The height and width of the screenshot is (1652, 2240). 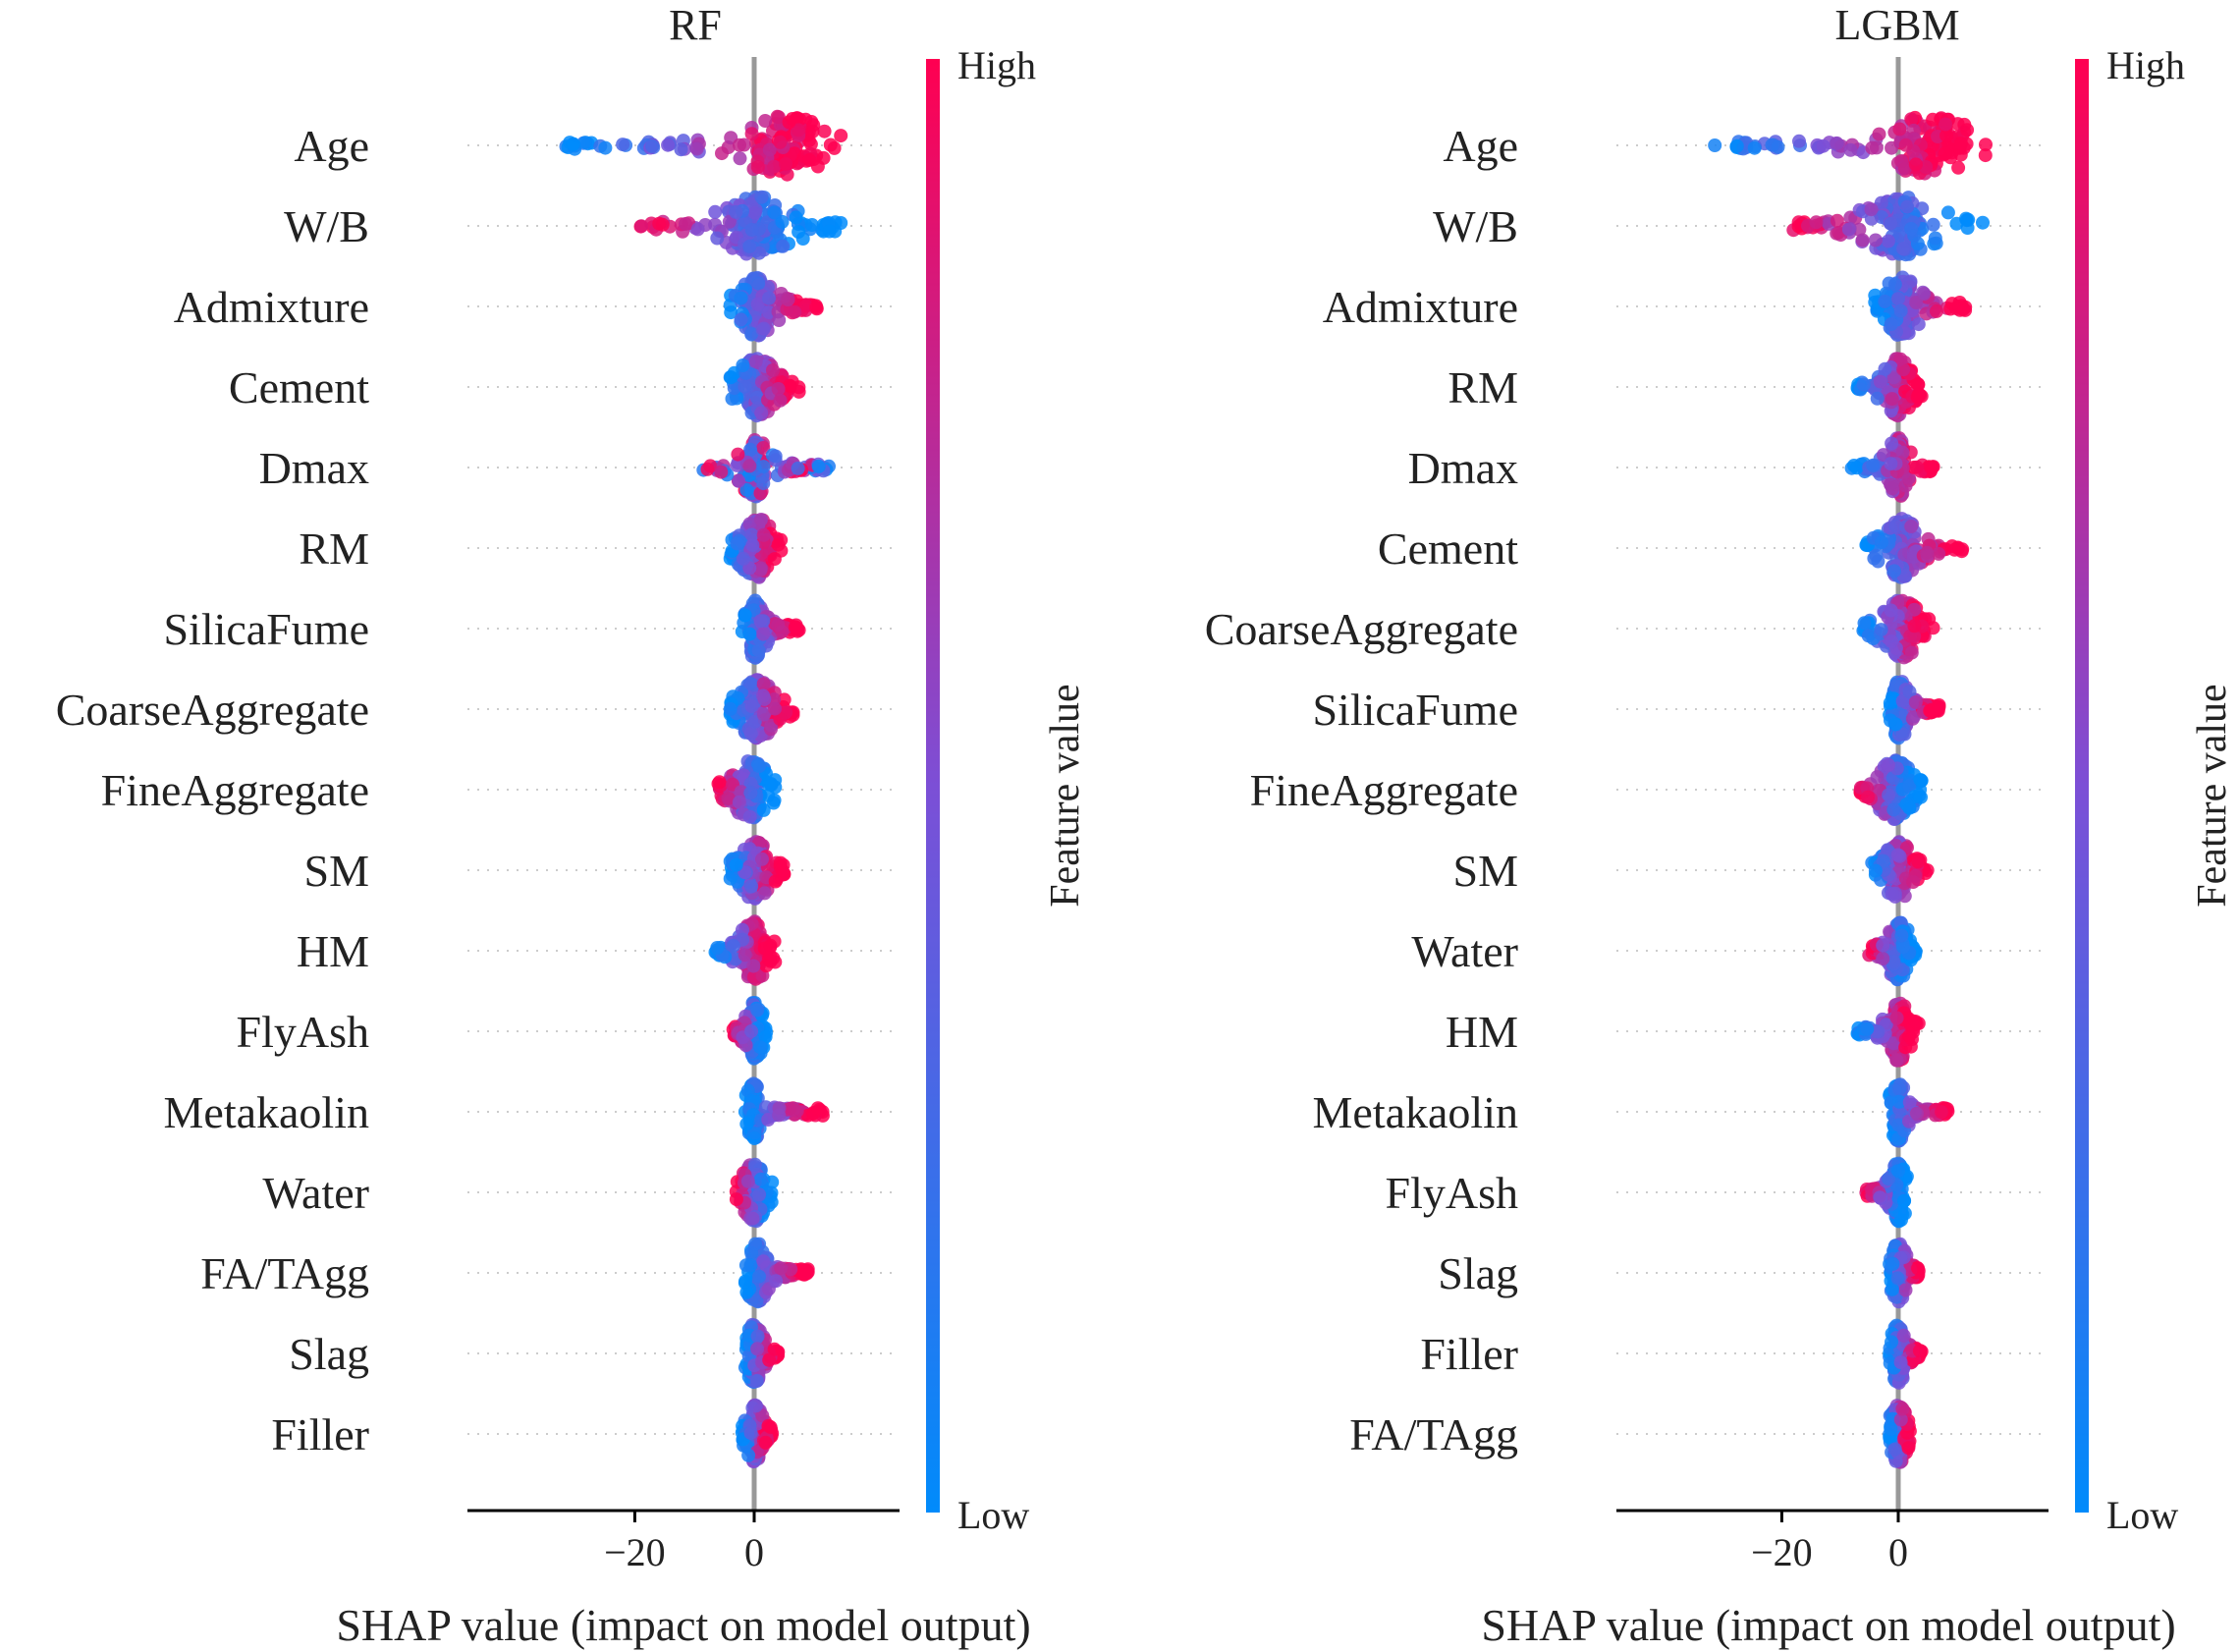 I want to click on rf-colorbar, so click(x=933, y=786).